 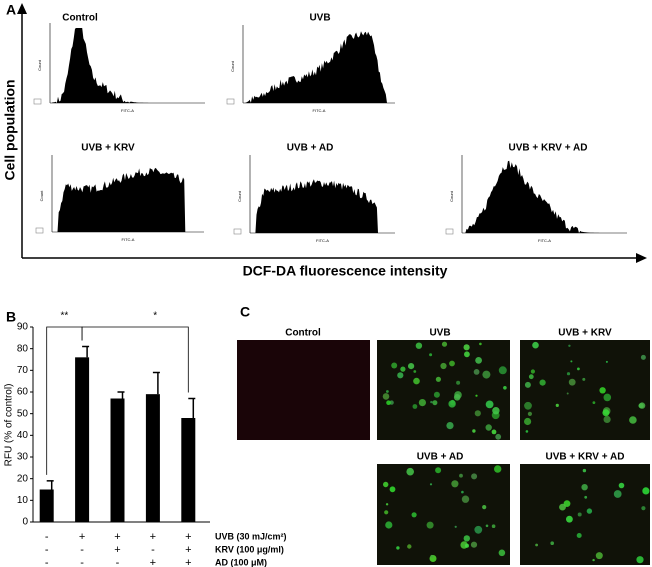 I want to click on histogram-title: UVB, so click(x=319, y=18).